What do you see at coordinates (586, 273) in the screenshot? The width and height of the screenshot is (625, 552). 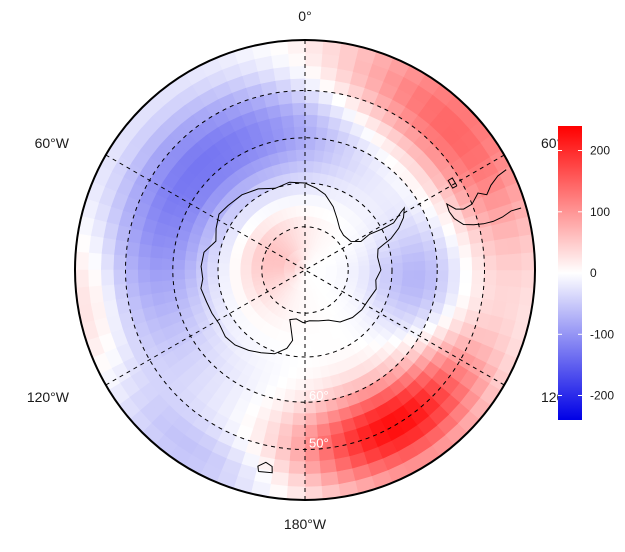 I see `colorbar: 200 100 0 -100 -200` at bounding box center [586, 273].